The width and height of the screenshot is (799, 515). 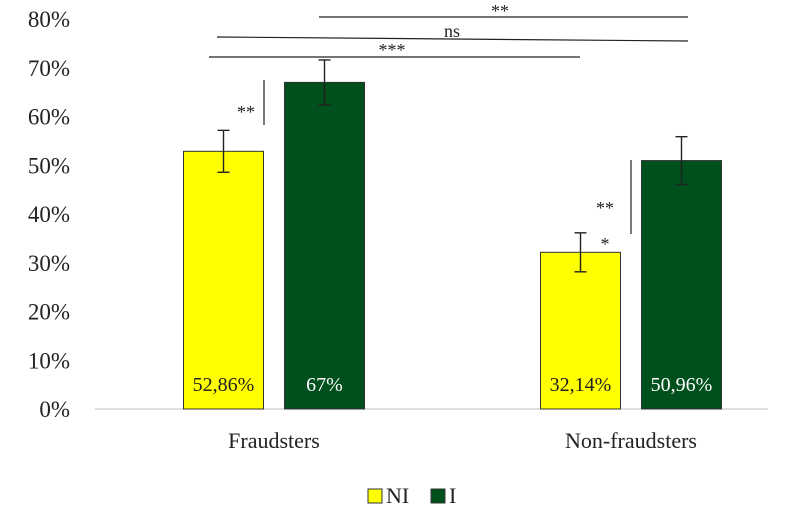 What do you see at coordinates (411, 495) in the screenshot?
I see `legend: NI I` at bounding box center [411, 495].